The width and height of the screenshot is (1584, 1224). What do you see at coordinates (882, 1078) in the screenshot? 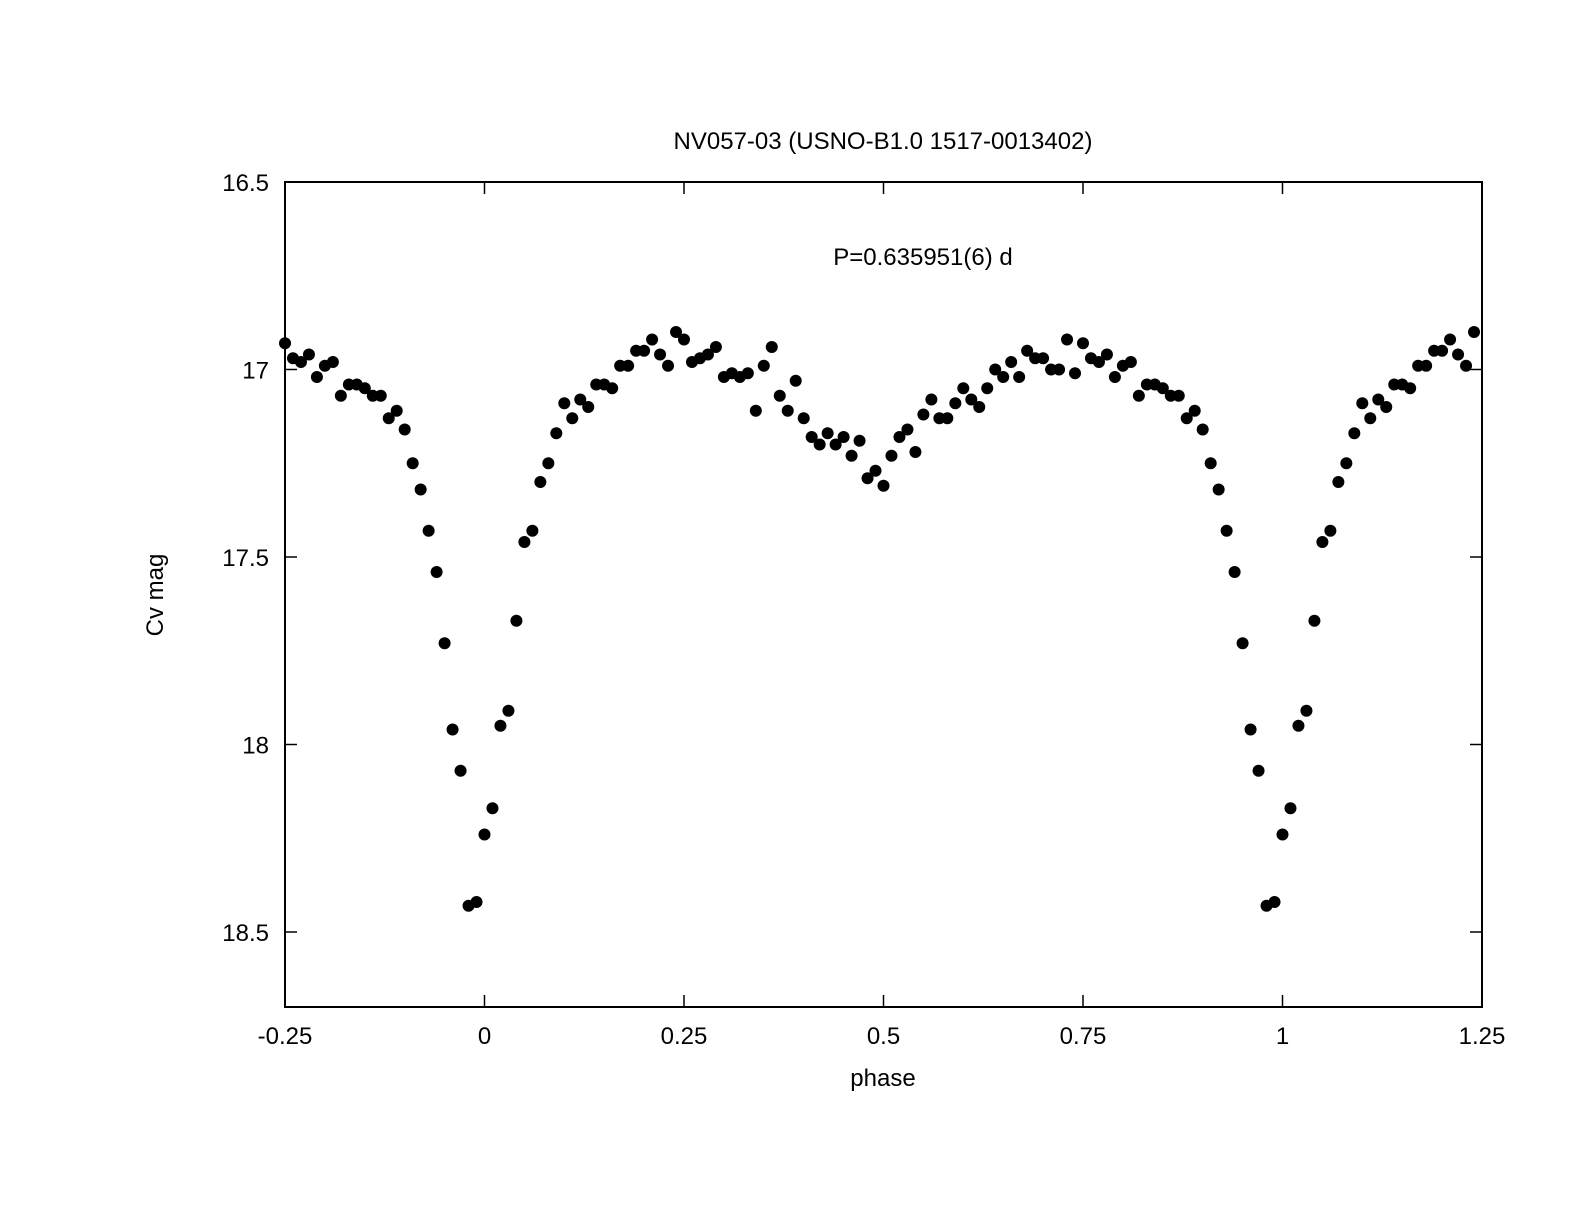
I see `x-axis-label: phase` at bounding box center [882, 1078].